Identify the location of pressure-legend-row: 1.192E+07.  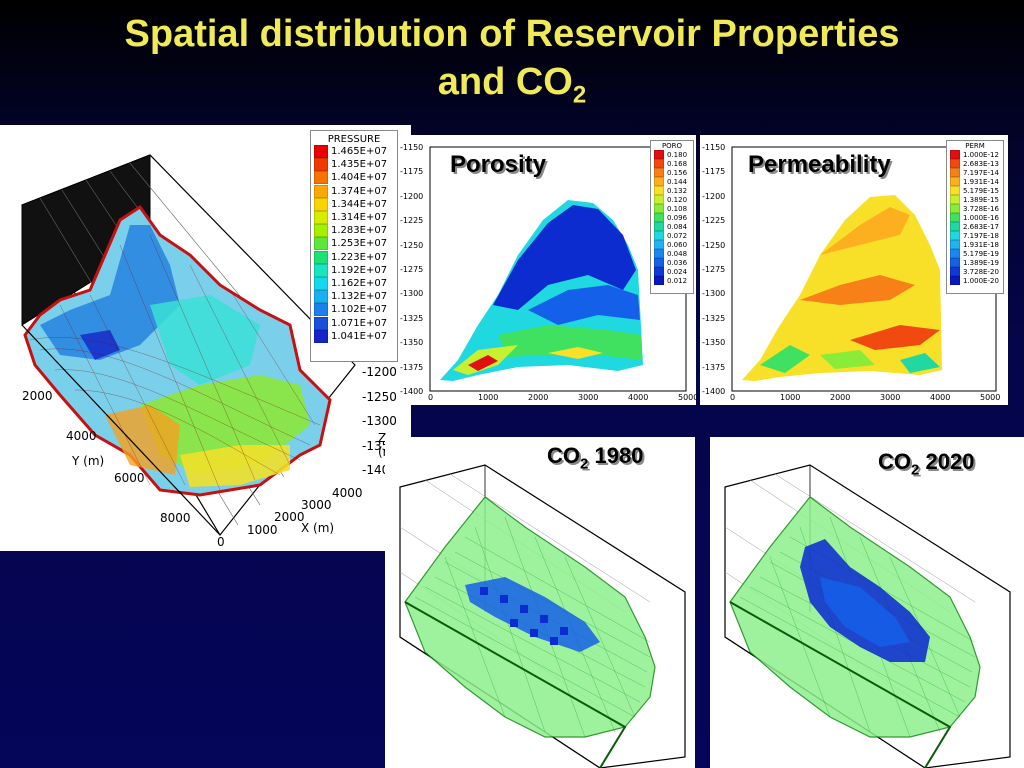
(354, 270).